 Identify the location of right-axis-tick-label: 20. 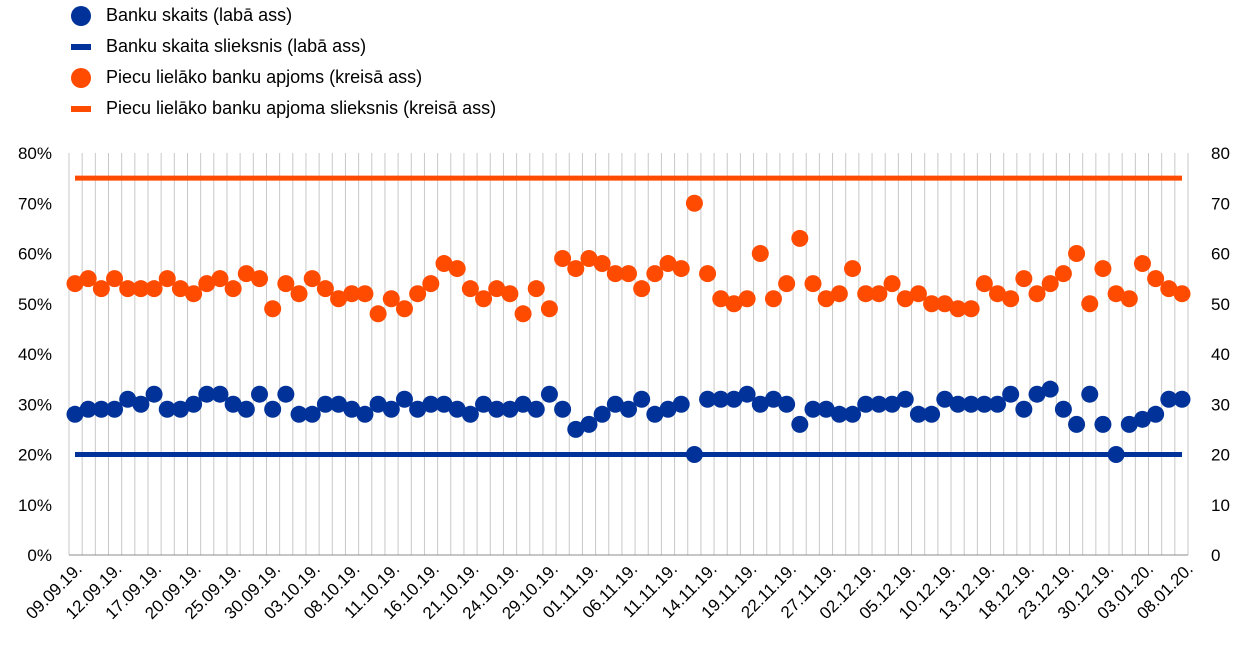
(1220, 455).